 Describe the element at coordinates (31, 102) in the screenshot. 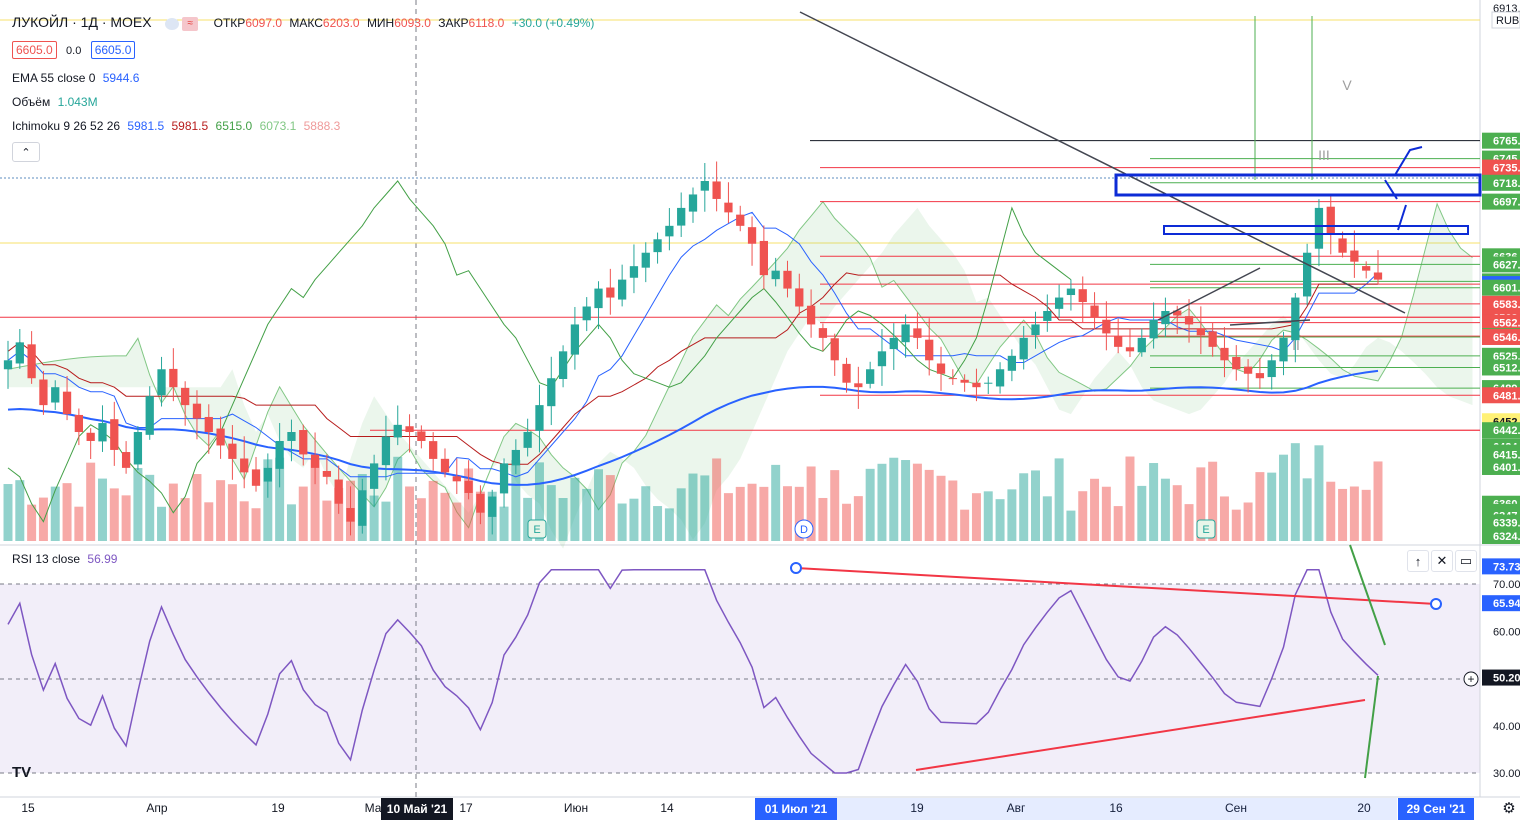

I see `volume-label: Объём` at that location.